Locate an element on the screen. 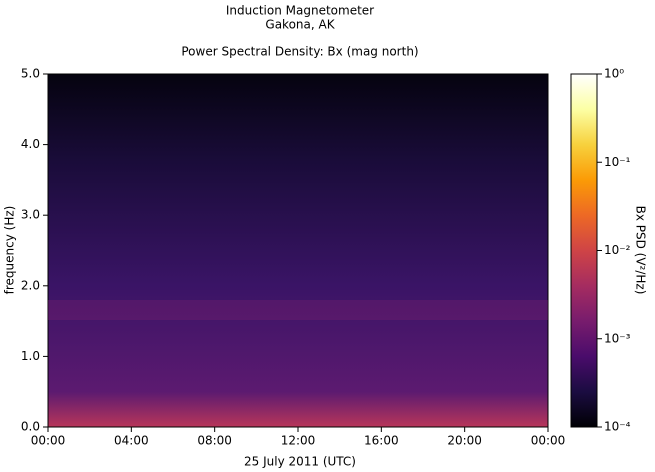 This screenshot has height=472, width=655. y-axis-label: frequency (Hz) is located at coordinates (10, 250).